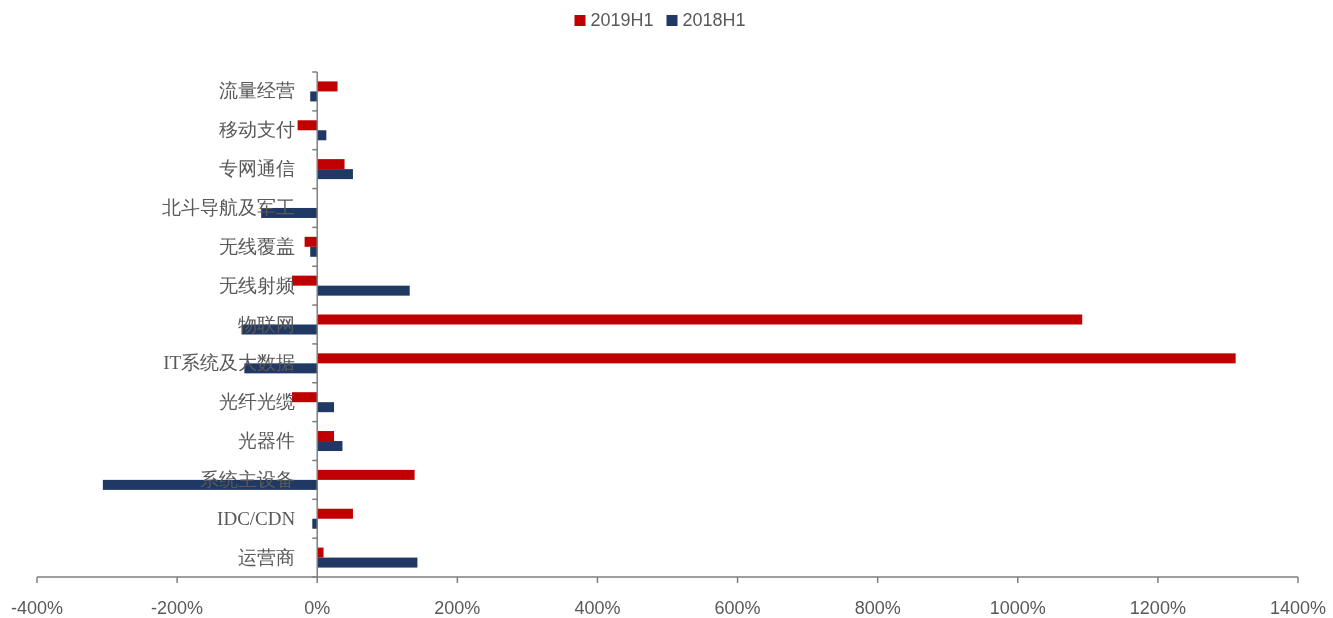 This screenshot has width=1333, height=618. I want to click on y-tick-label: 光纤光缆, so click(257, 402).